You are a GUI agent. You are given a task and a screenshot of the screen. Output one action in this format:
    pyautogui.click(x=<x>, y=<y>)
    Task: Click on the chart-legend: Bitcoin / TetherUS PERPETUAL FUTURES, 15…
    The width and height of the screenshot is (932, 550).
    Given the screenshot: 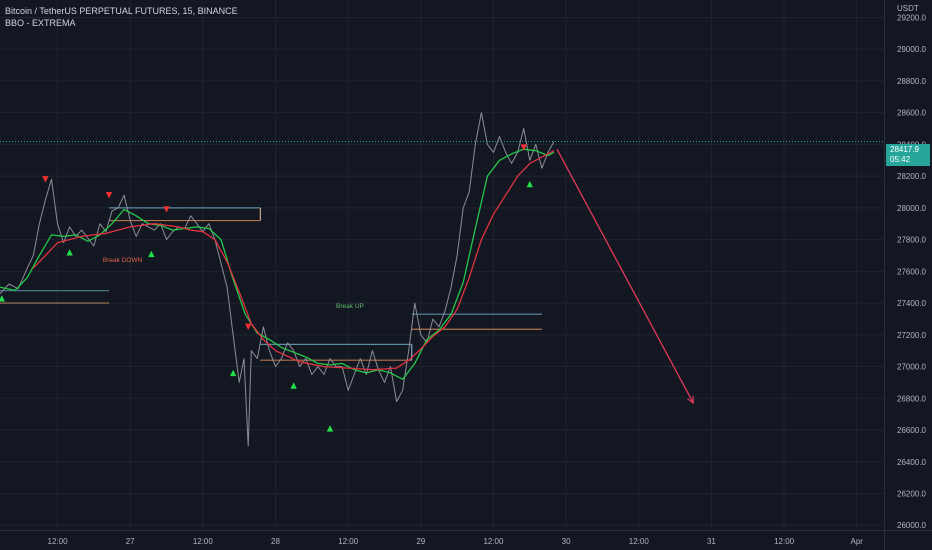 What is the action you would take?
    pyautogui.click(x=121, y=17)
    